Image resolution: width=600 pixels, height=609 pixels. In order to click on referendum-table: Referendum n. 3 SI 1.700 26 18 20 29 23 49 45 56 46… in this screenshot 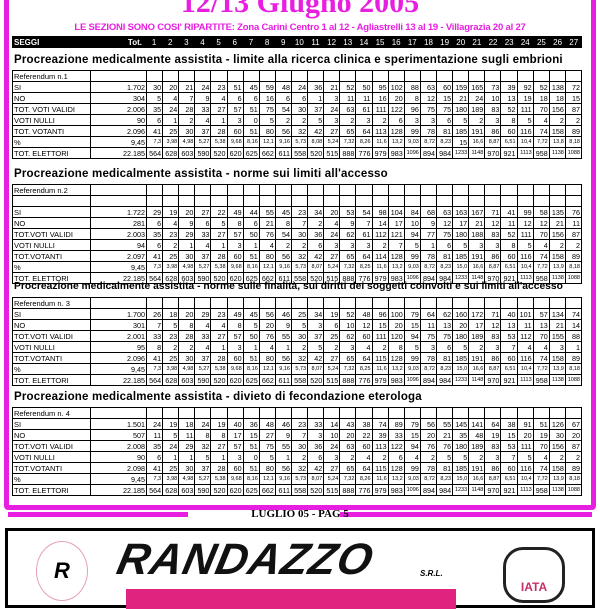, I will do `click(297, 341)`.